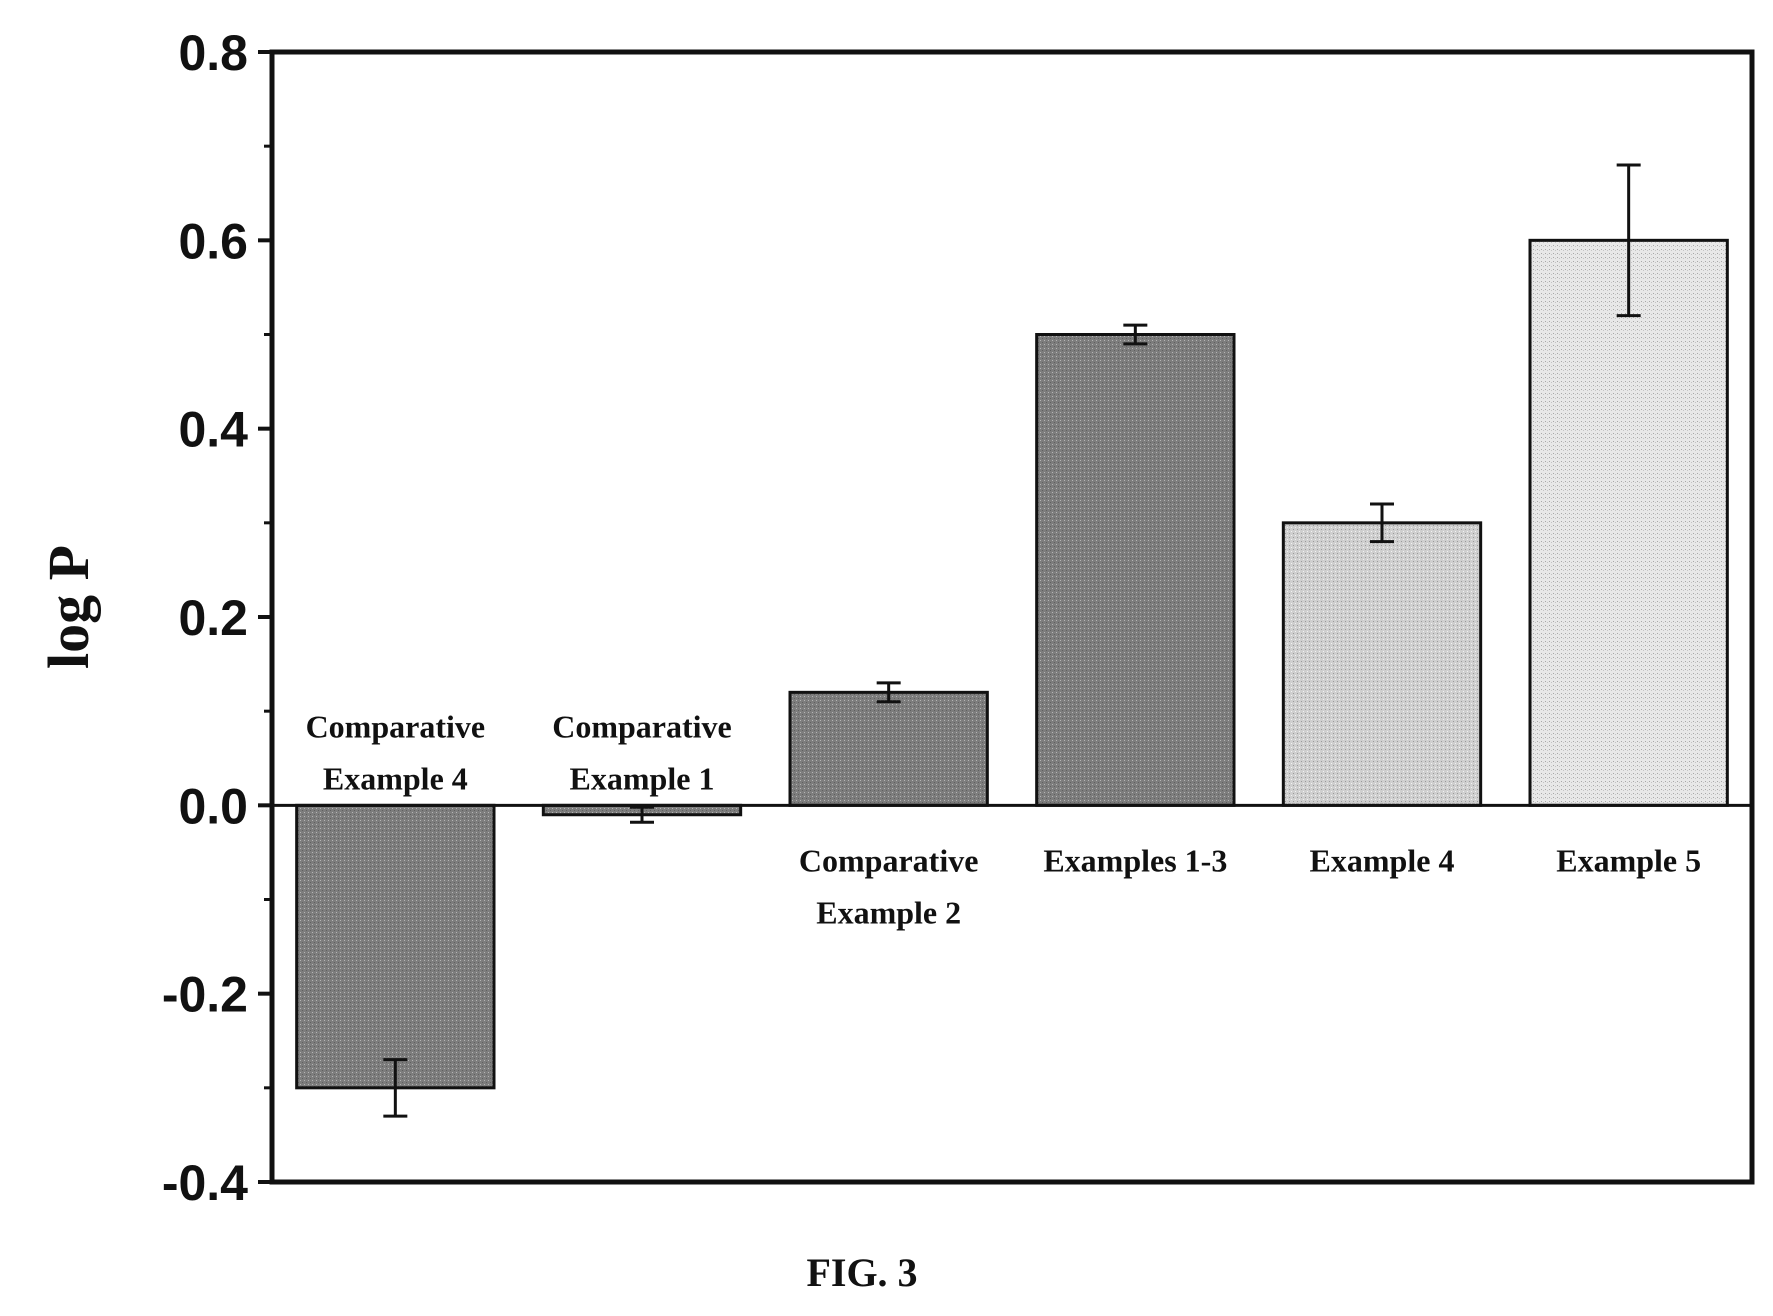 The height and width of the screenshot is (1316, 1773). Describe the element at coordinates (68, 607) in the screenshot. I see `y-axis-title: log P` at that location.